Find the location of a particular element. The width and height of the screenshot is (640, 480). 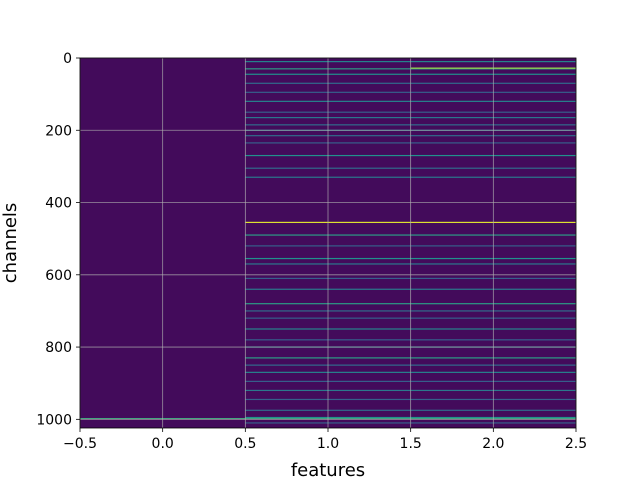

x-tick-label: 0.5 is located at coordinates (245, 444).